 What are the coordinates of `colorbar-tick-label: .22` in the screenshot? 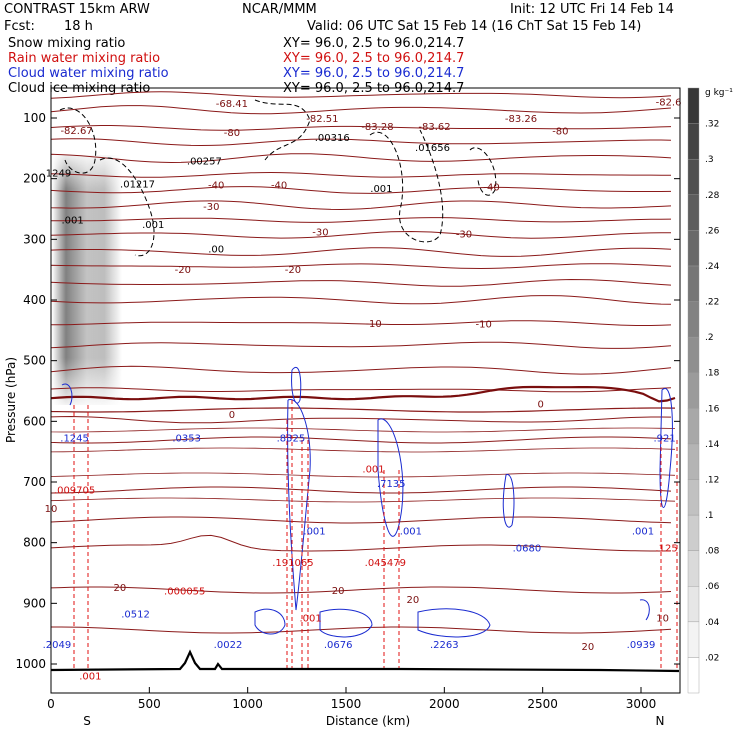 It's located at (712, 303).